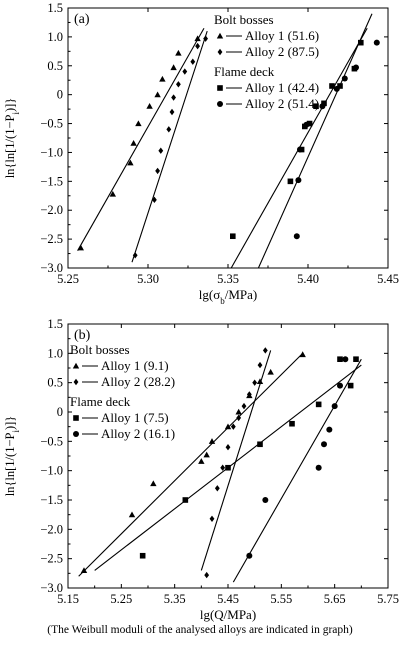 This screenshot has height=646, width=400. What do you see at coordinates (82, 335) in the screenshot?
I see `panel-label: (b)` at bounding box center [82, 335].